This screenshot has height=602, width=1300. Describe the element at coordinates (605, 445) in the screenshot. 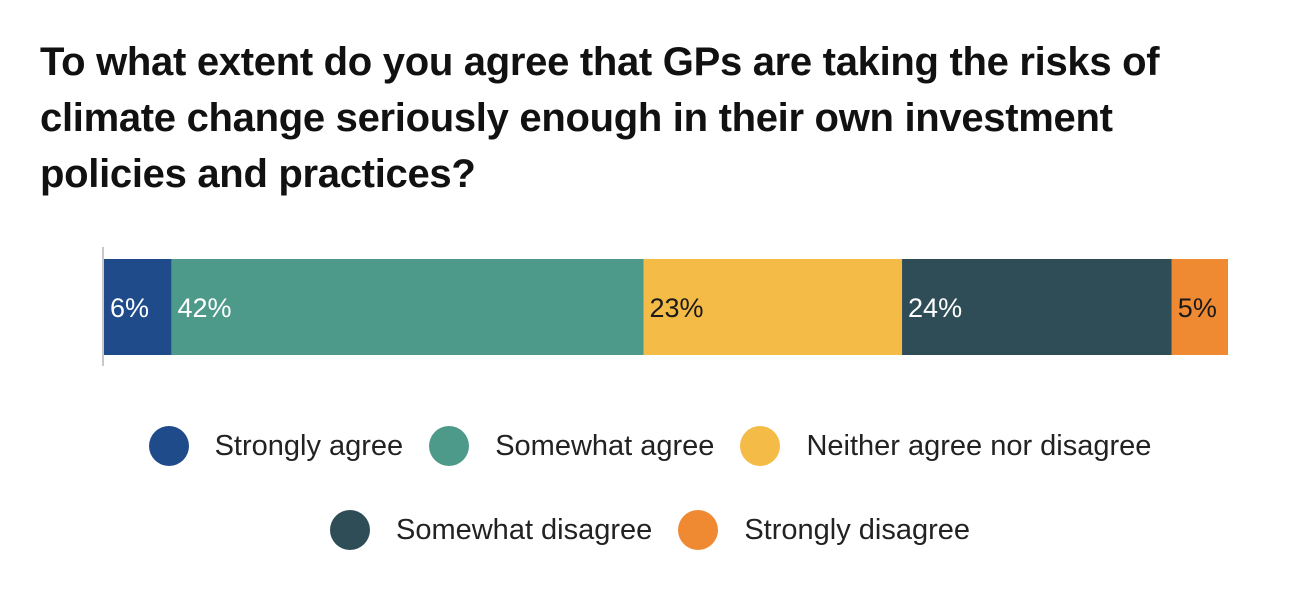

I see `legend-label: Somewhat agree` at that location.